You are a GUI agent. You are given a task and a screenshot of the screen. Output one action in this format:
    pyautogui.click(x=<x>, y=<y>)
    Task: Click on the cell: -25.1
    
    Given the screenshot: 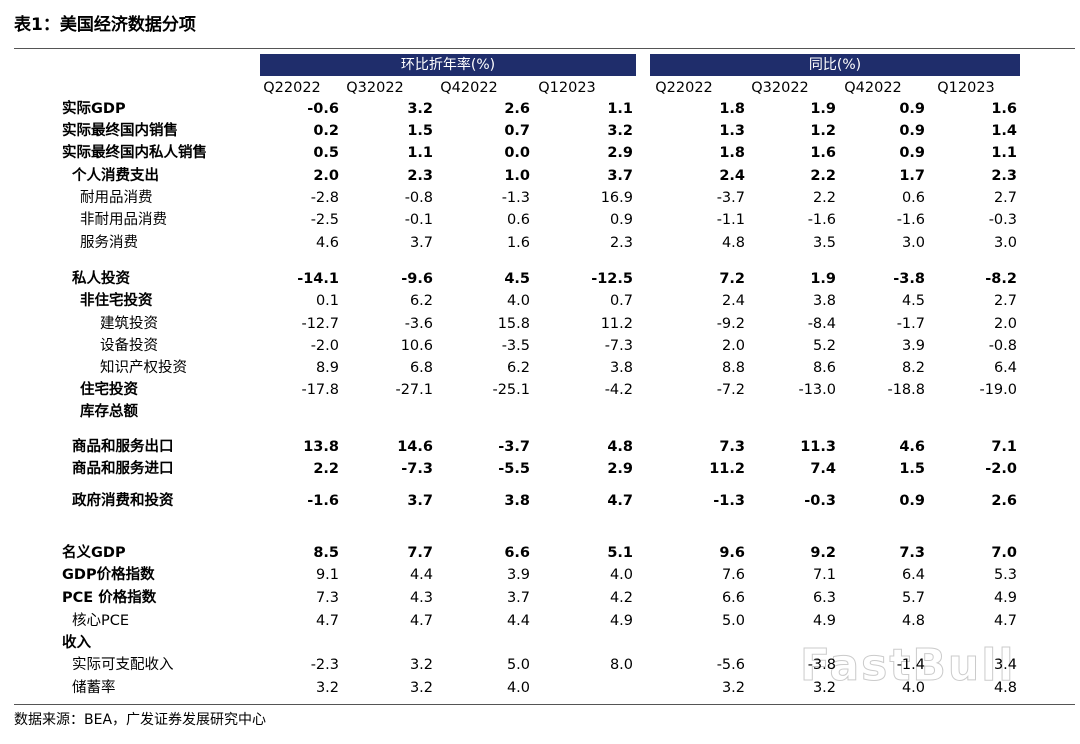 What is the action you would take?
    pyautogui.click(x=511, y=390)
    